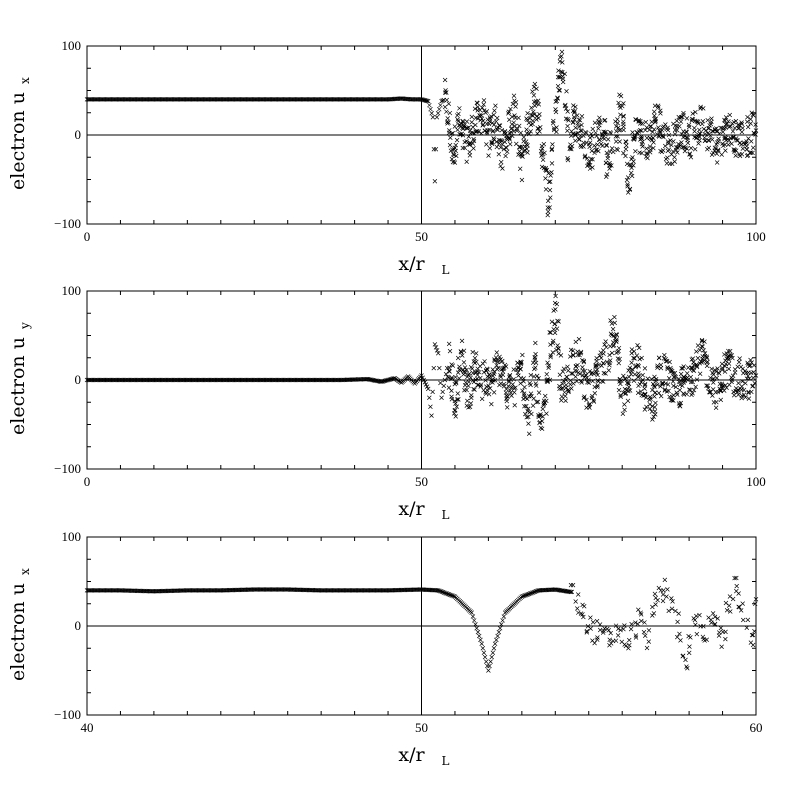  Describe the element at coordinates (25, 571) in the screenshot. I see `y-axis-label-subscript: x` at that location.